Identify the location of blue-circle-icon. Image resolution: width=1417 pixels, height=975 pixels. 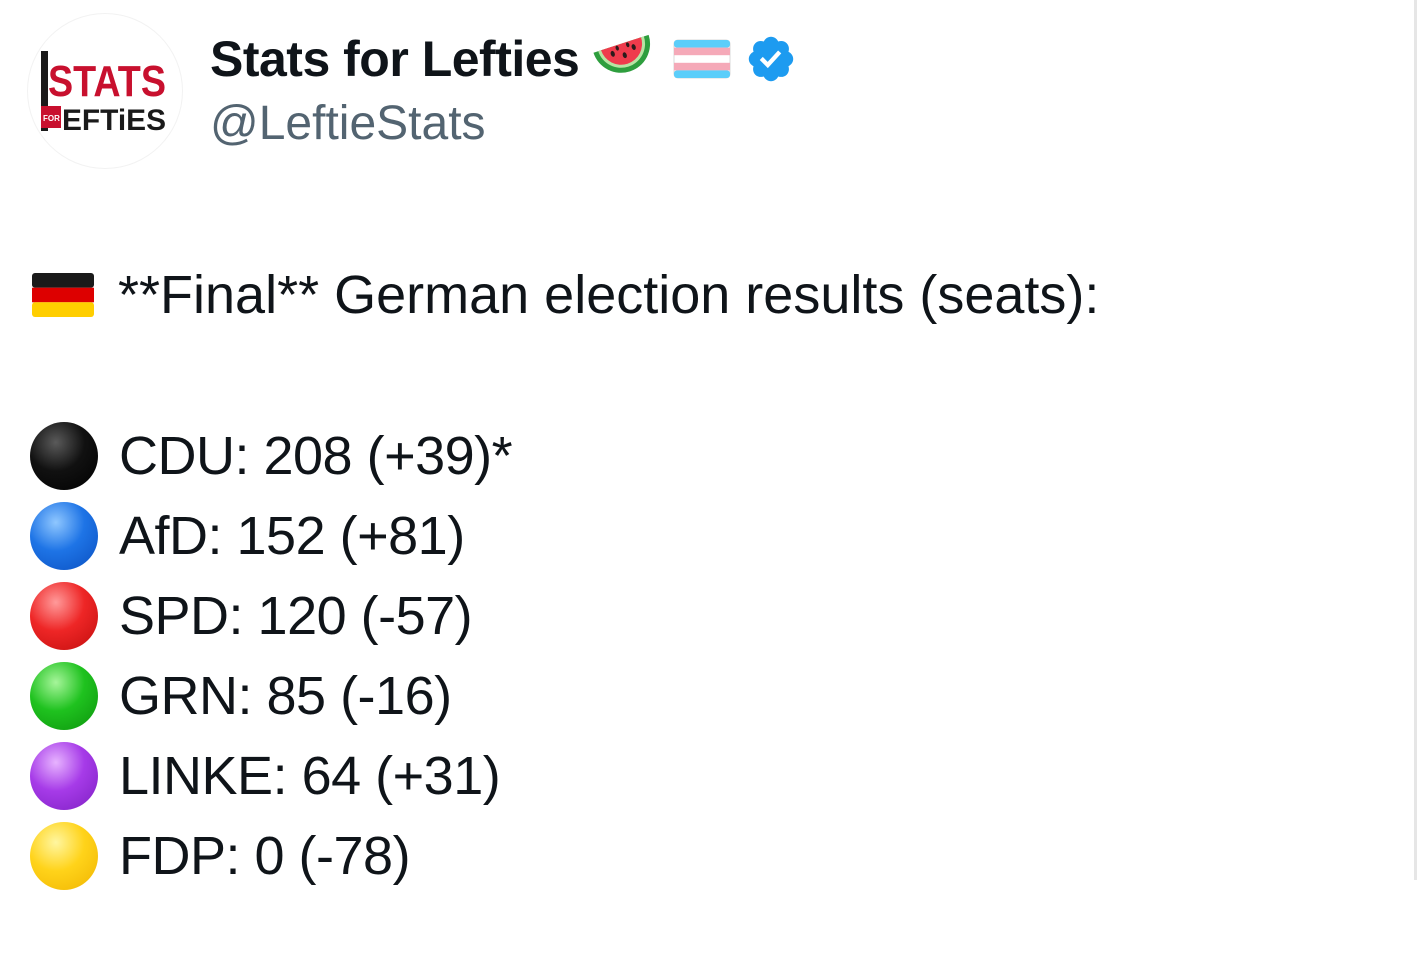
(64, 536).